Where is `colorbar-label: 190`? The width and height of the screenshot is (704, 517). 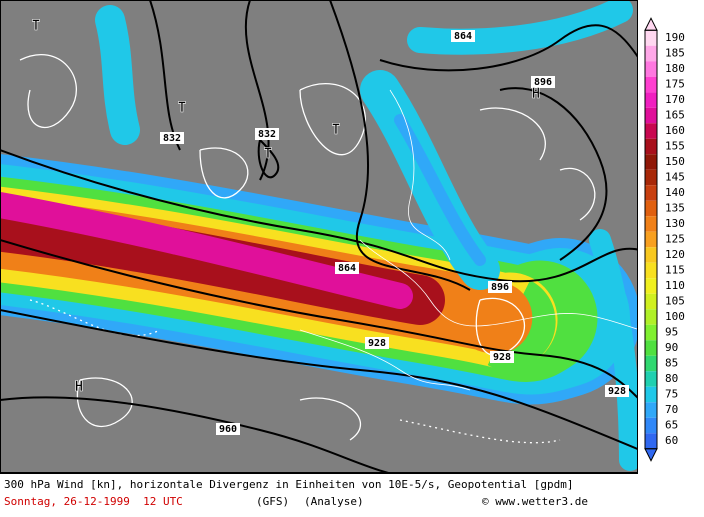 colorbar-label: 190 is located at coordinates (675, 37).